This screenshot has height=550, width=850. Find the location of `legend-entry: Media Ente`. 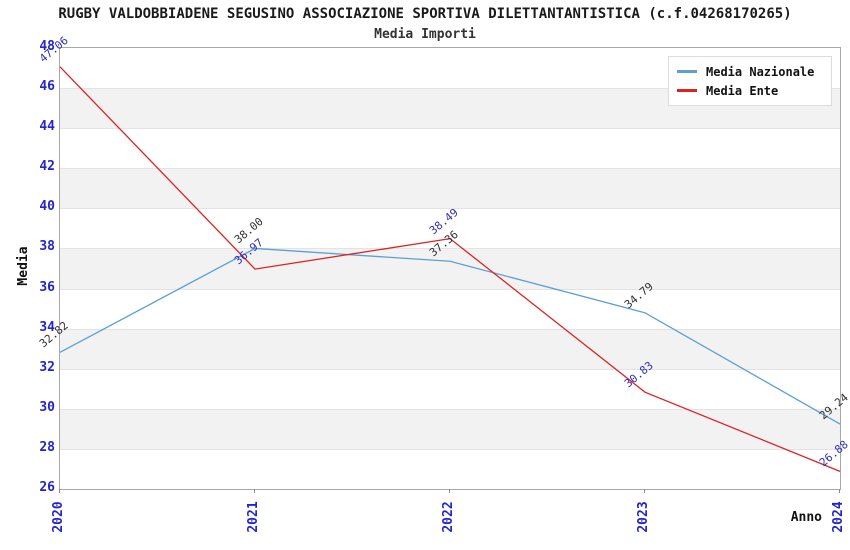

legend-entry: Media Ente is located at coordinates (750, 90).